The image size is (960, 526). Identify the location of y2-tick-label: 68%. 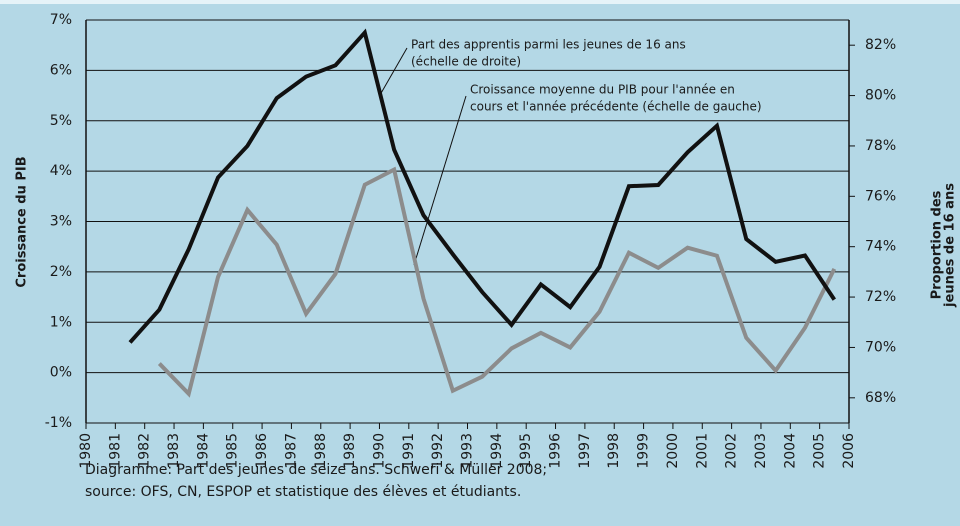
(880, 398).